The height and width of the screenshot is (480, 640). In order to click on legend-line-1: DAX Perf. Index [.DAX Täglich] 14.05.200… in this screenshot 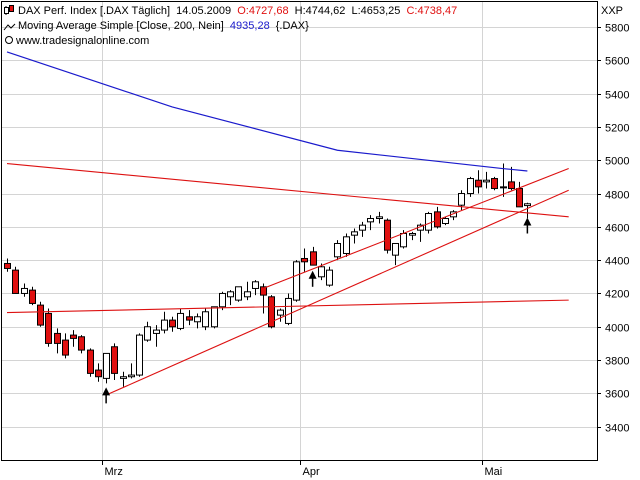, I will do `click(230, 11)`.